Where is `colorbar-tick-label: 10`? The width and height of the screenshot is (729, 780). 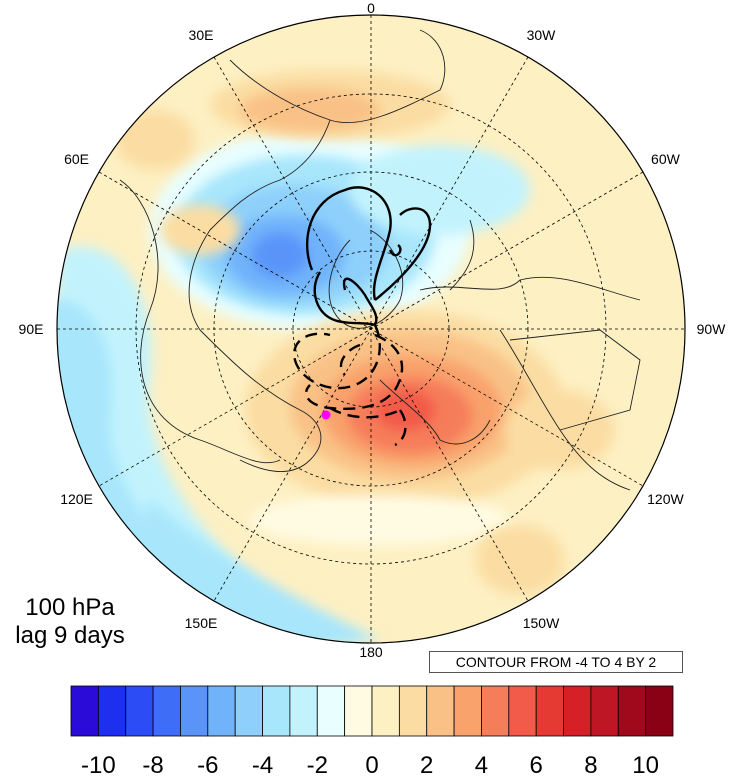 colorbar-tick-label: 10 is located at coordinates (645, 765).